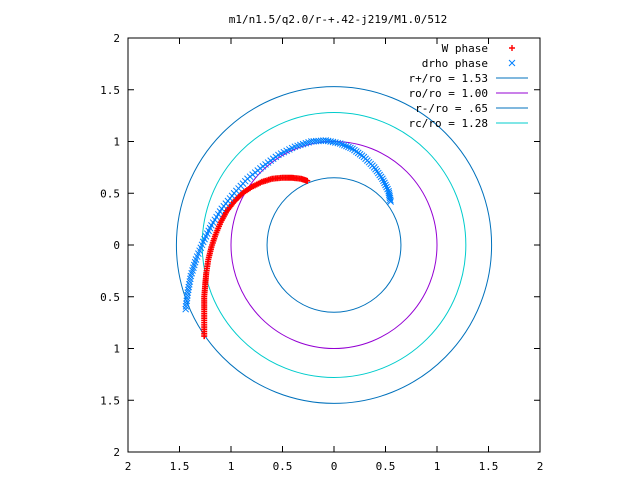  What do you see at coordinates (451, 108) in the screenshot?
I see `legend-label: r-/ro = .65` at bounding box center [451, 108].